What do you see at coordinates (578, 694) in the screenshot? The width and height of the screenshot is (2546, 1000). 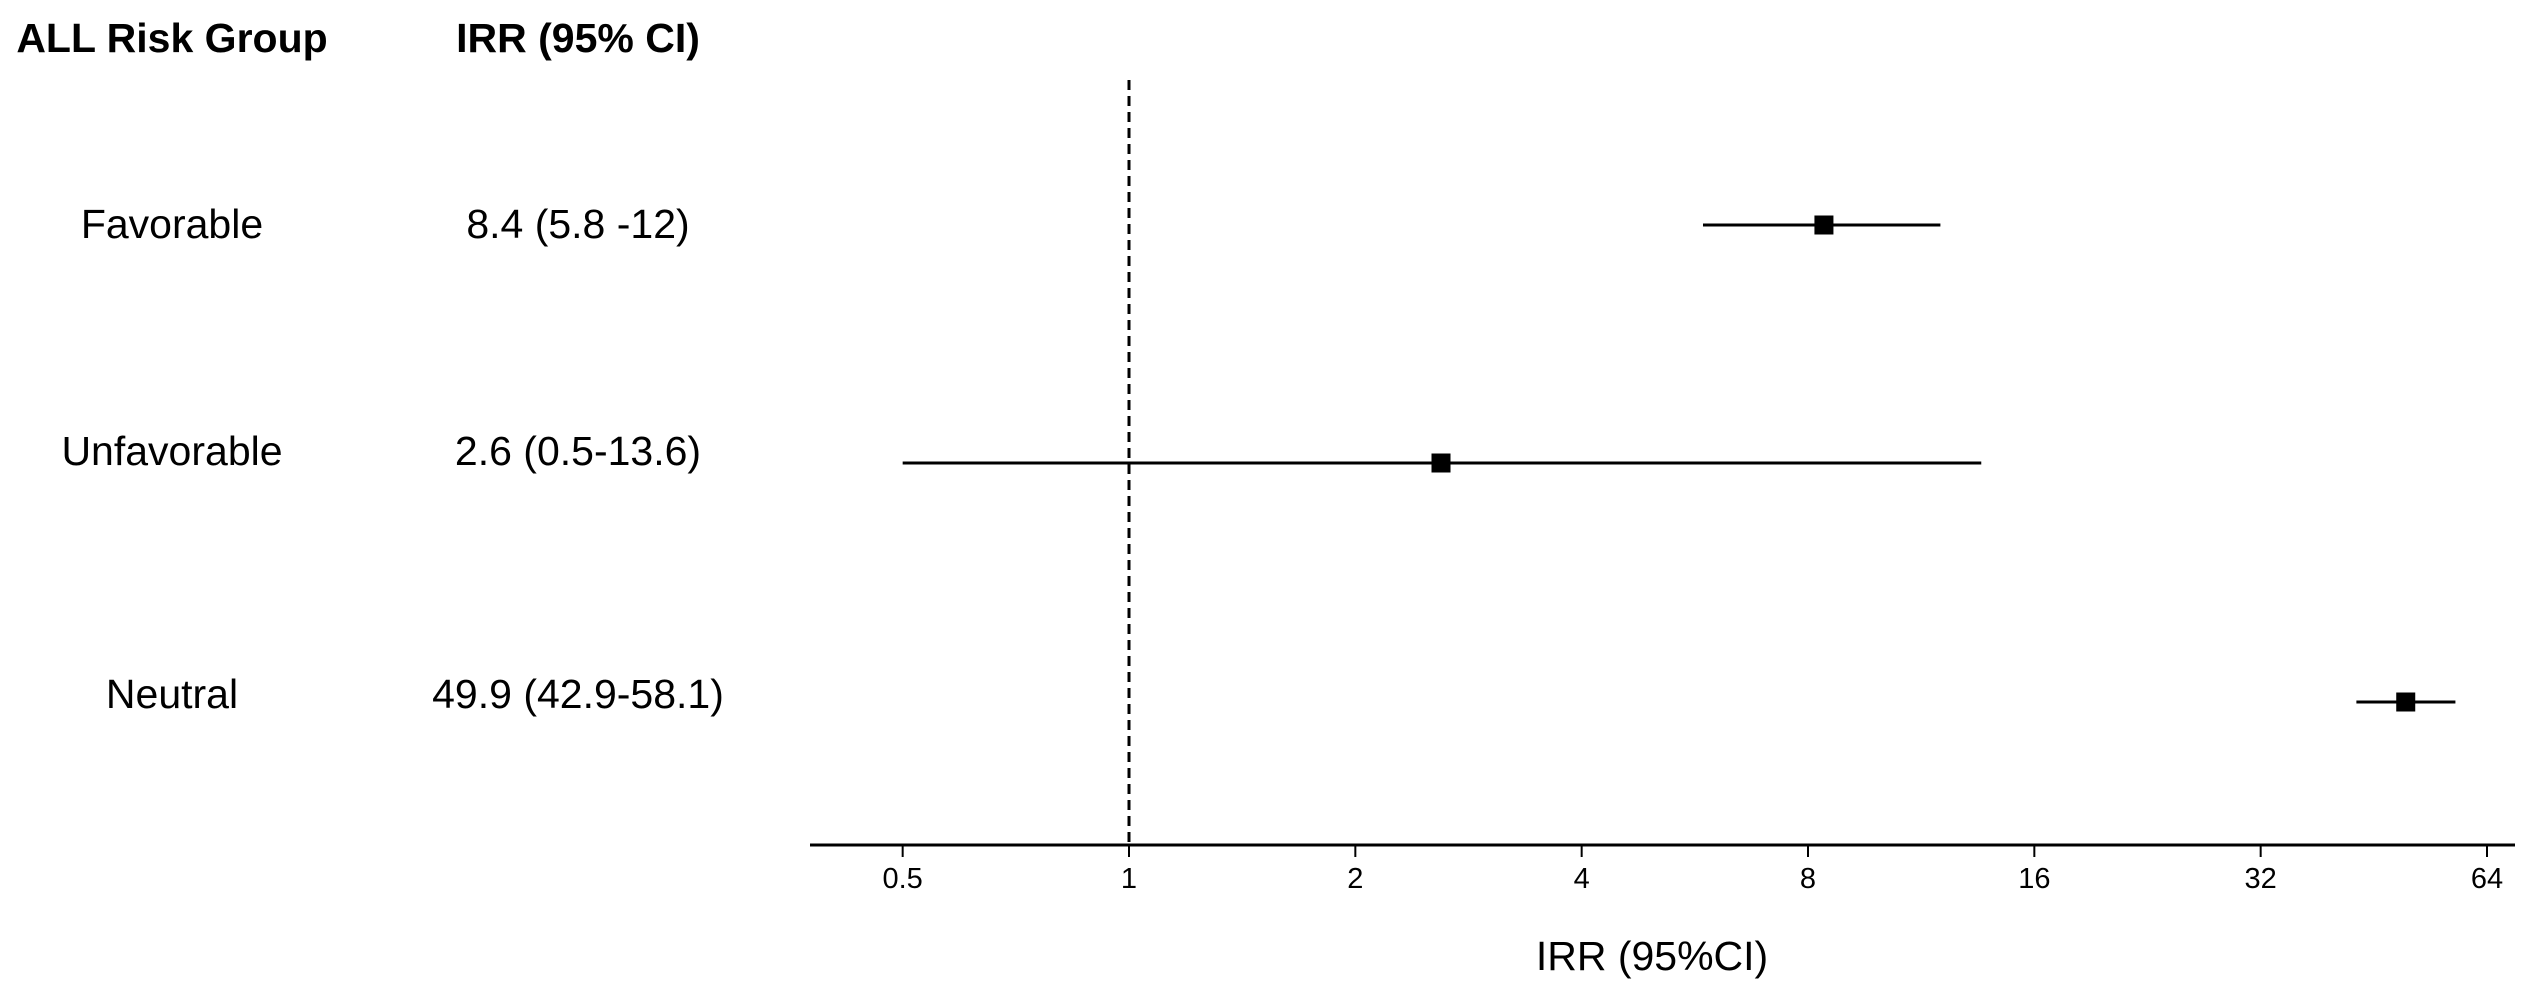 I see `row-estimate-label: 49.9 (42.9-58.1)` at bounding box center [578, 694].